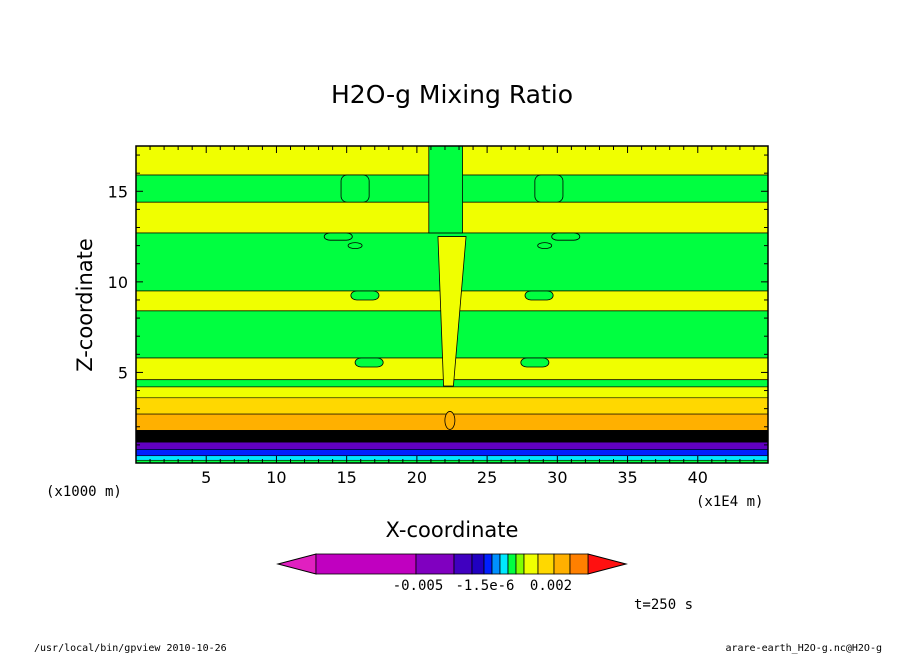 The image size is (904, 654). I want to click on x-tick-label: 30, so click(557, 477).